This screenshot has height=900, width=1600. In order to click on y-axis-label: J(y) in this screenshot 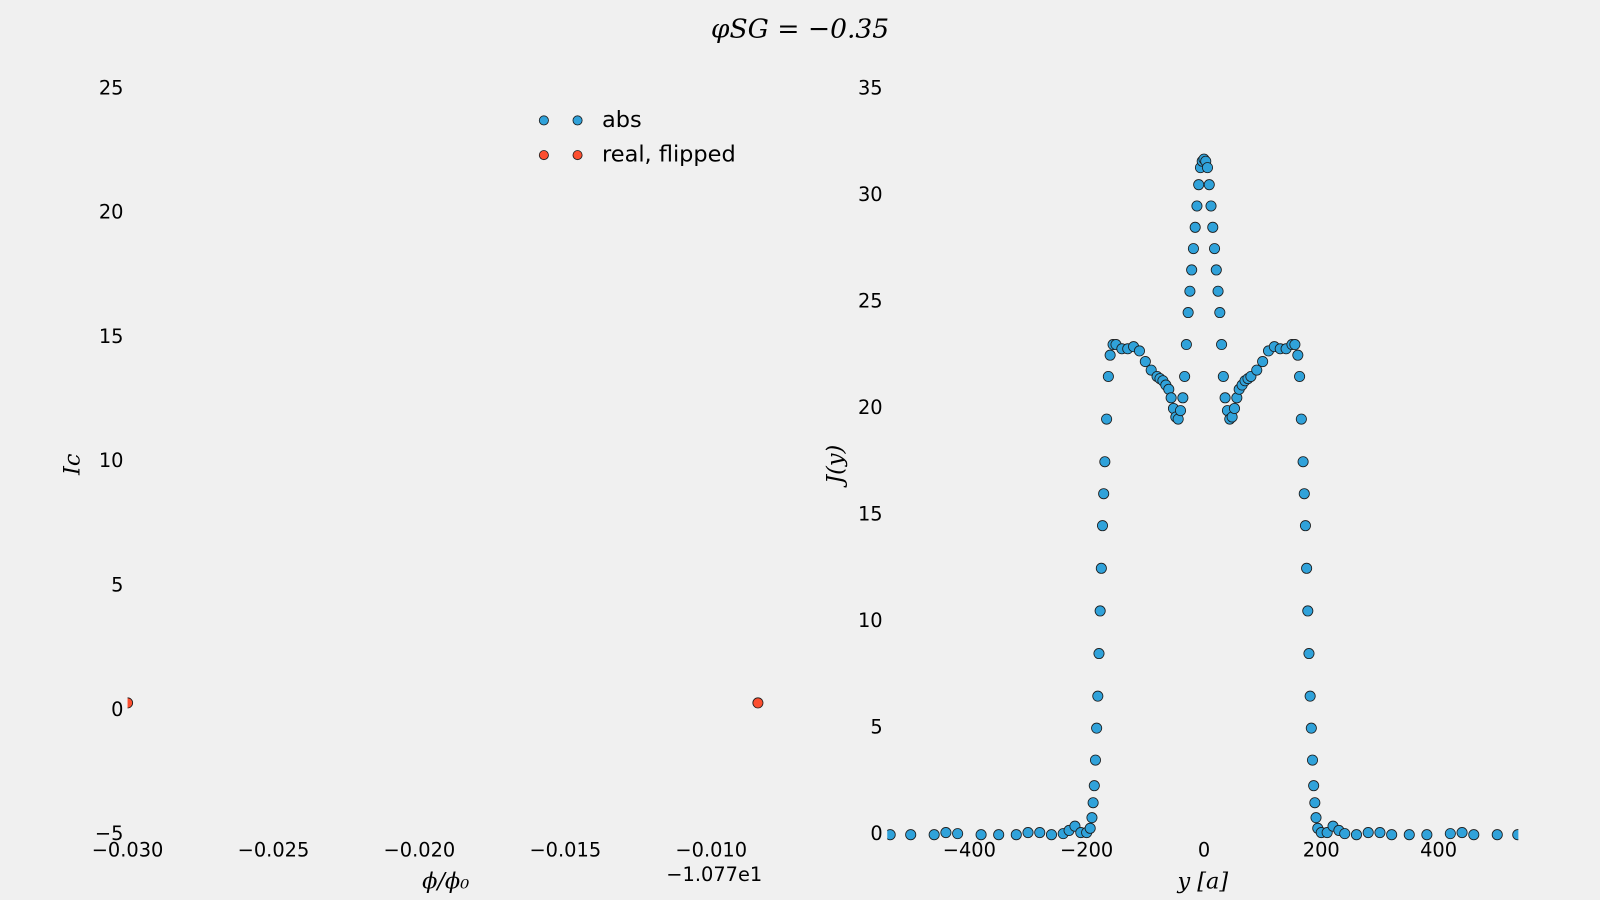, I will do `click(836, 466)`.